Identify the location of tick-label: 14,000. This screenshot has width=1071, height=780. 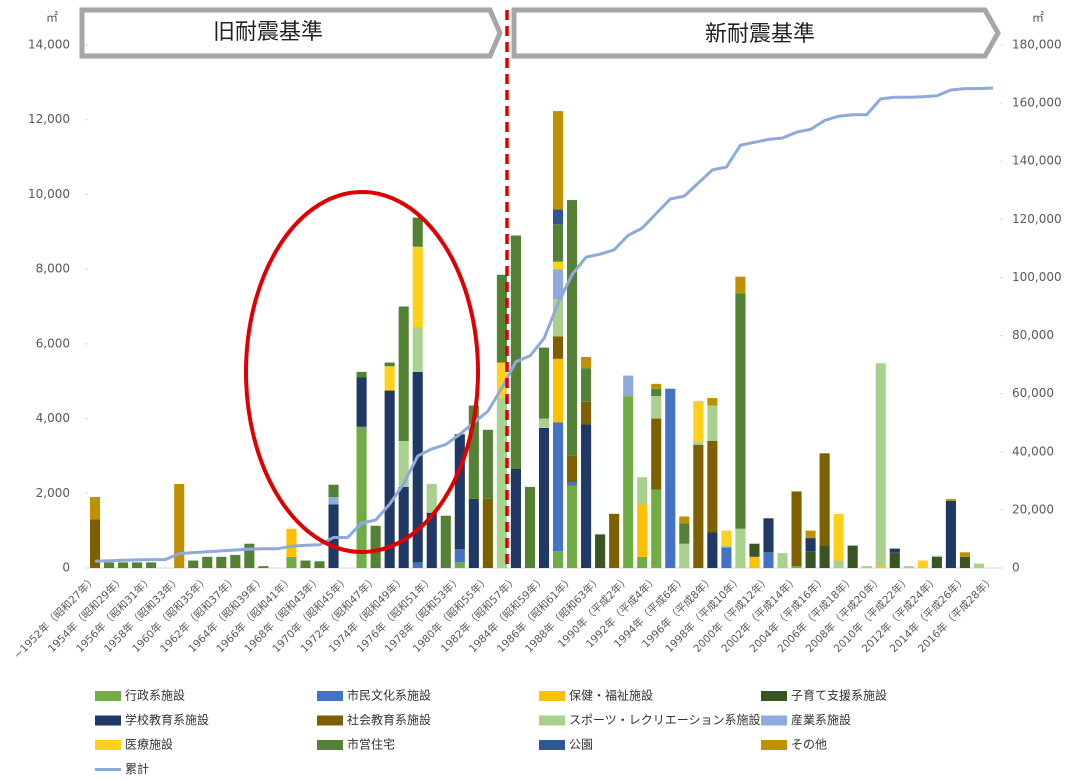
(49, 45).